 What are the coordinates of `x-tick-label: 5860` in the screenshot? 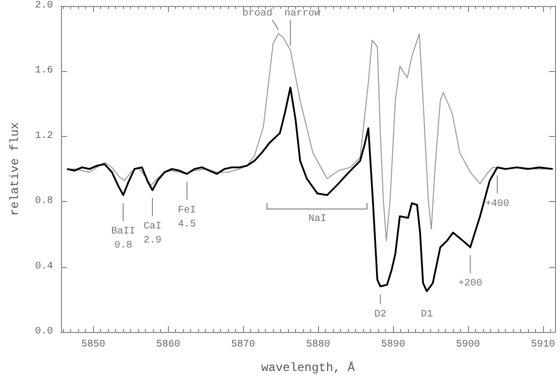 It's located at (168, 345).